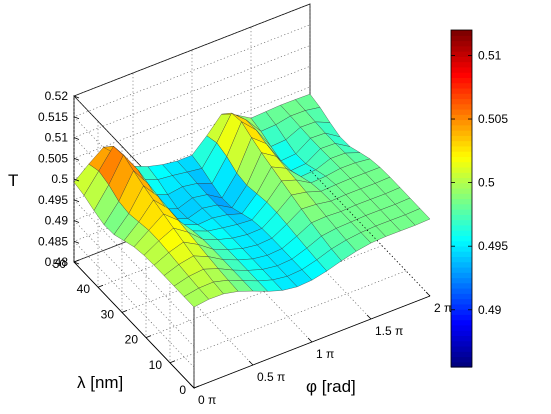 The width and height of the screenshot is (551, 414). Describe the element at coordinates (331, 386) in the screenshot. I see `x-axis-label: φ [rad]` at that location.